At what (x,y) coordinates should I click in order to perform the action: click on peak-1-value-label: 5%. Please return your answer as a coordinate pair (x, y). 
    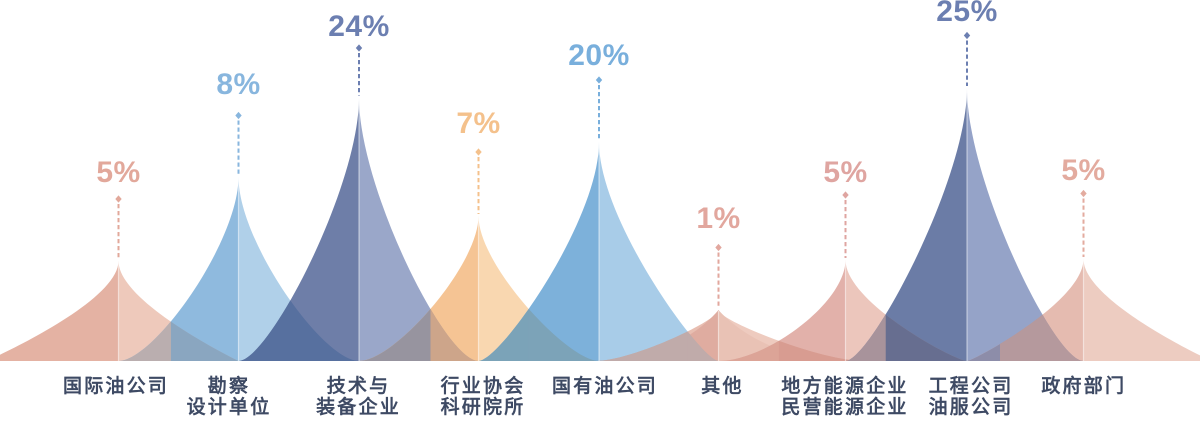
    Looking at the image, I should click on (118, 172).